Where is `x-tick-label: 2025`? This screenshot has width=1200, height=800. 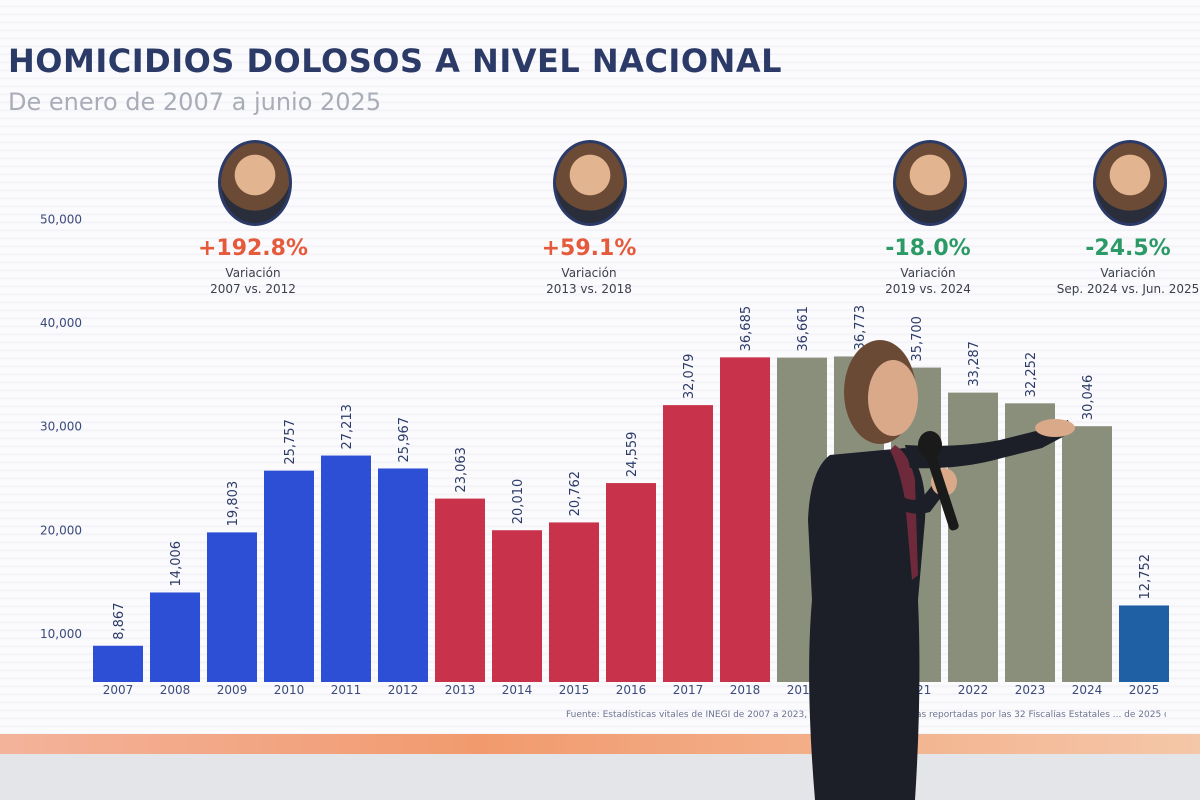 x-tick-label: 2025 is located at coordinates (1144, 690).